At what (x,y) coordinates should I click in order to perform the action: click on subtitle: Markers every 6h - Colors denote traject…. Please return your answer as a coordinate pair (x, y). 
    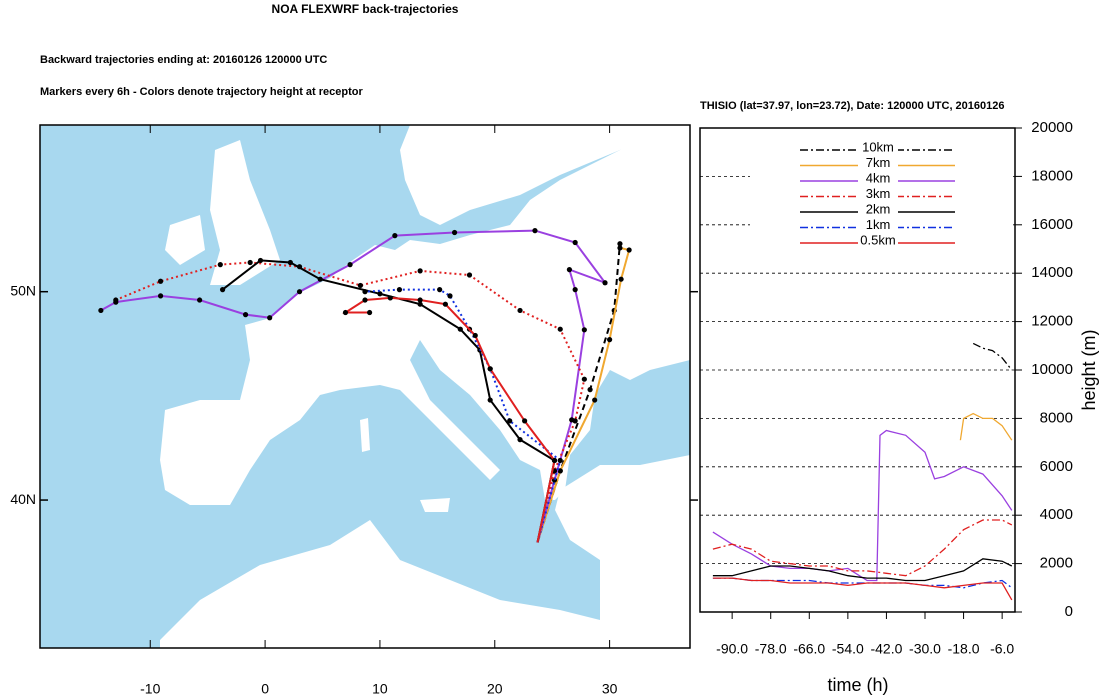
    Looking at the image, I should click on (201, 92).